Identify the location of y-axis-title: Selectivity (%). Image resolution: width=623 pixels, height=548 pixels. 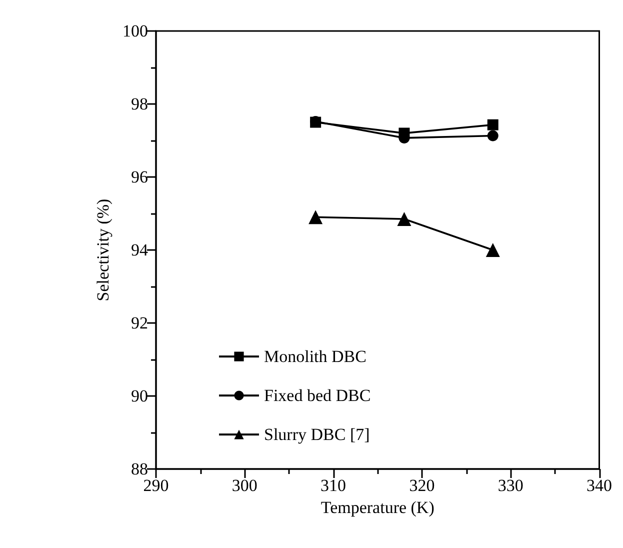
(103, 250).